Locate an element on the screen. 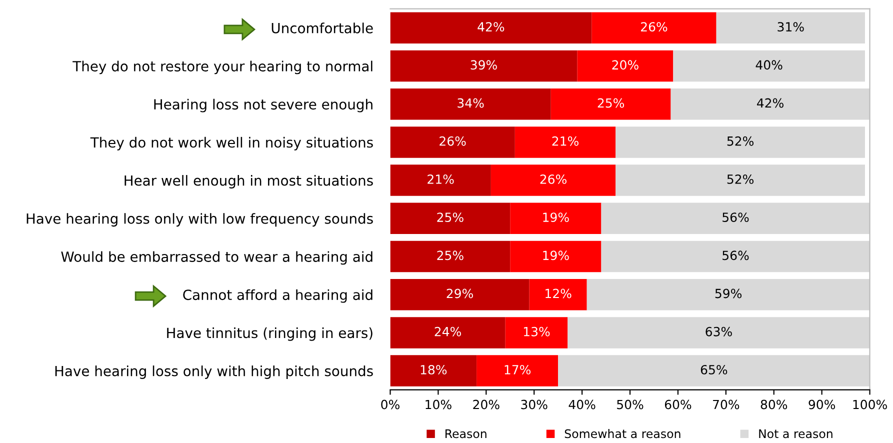  data-label: 34% is located at coordinates (471, 103).